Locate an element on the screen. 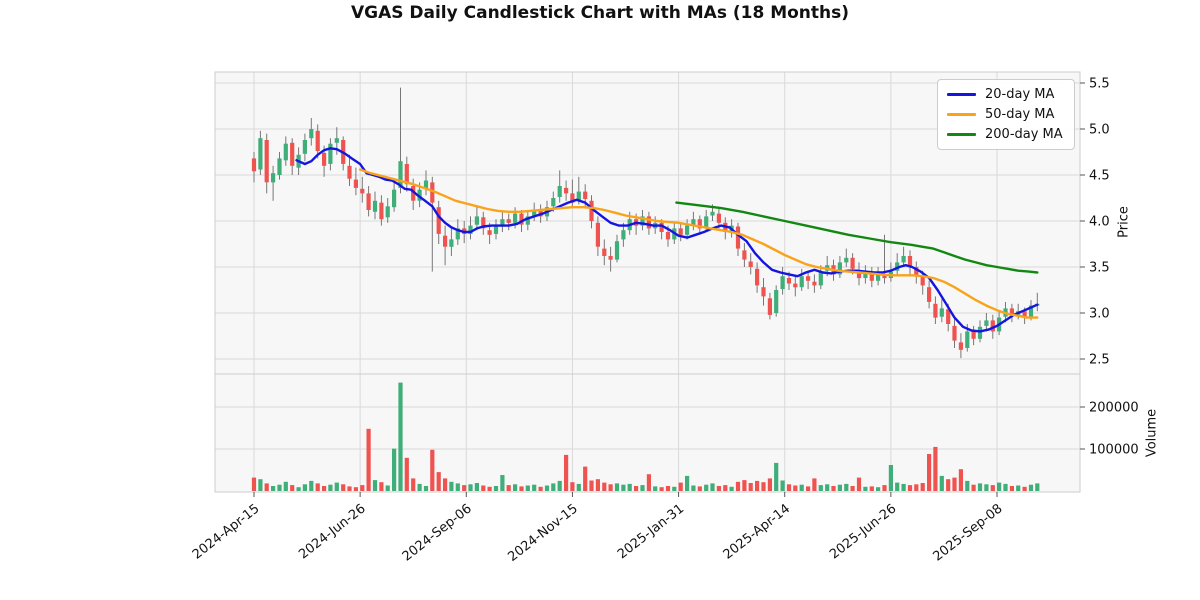 The width and height of the screenshot is (1200, 600). x-tick-label: 2024-Sep-06 is located at coordinates (437, 532).